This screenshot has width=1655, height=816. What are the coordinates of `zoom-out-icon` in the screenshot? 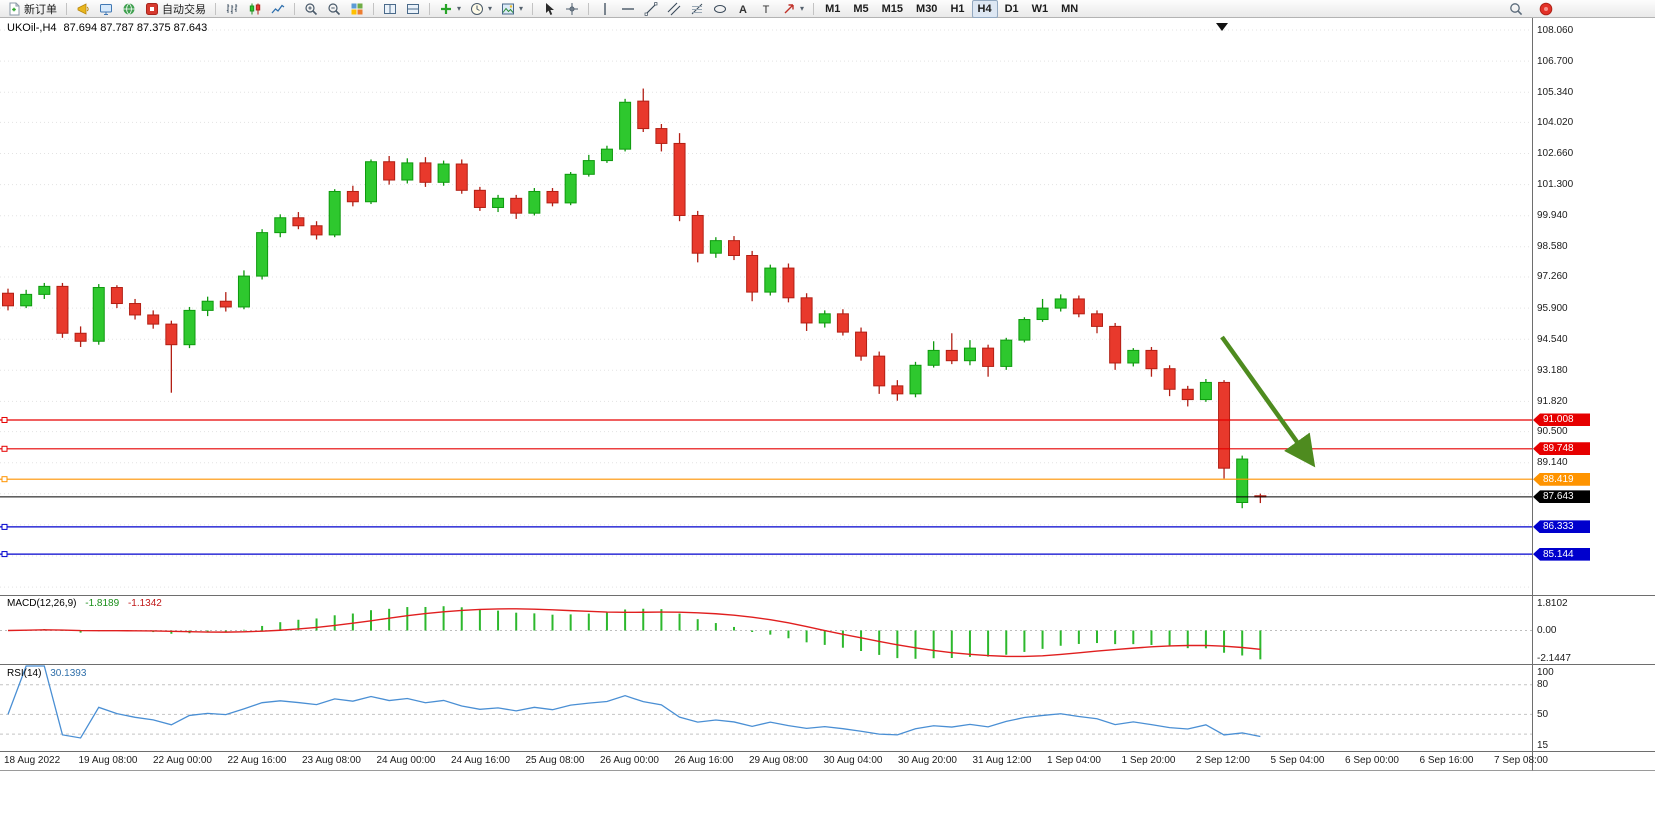 It's located at (334, 9).